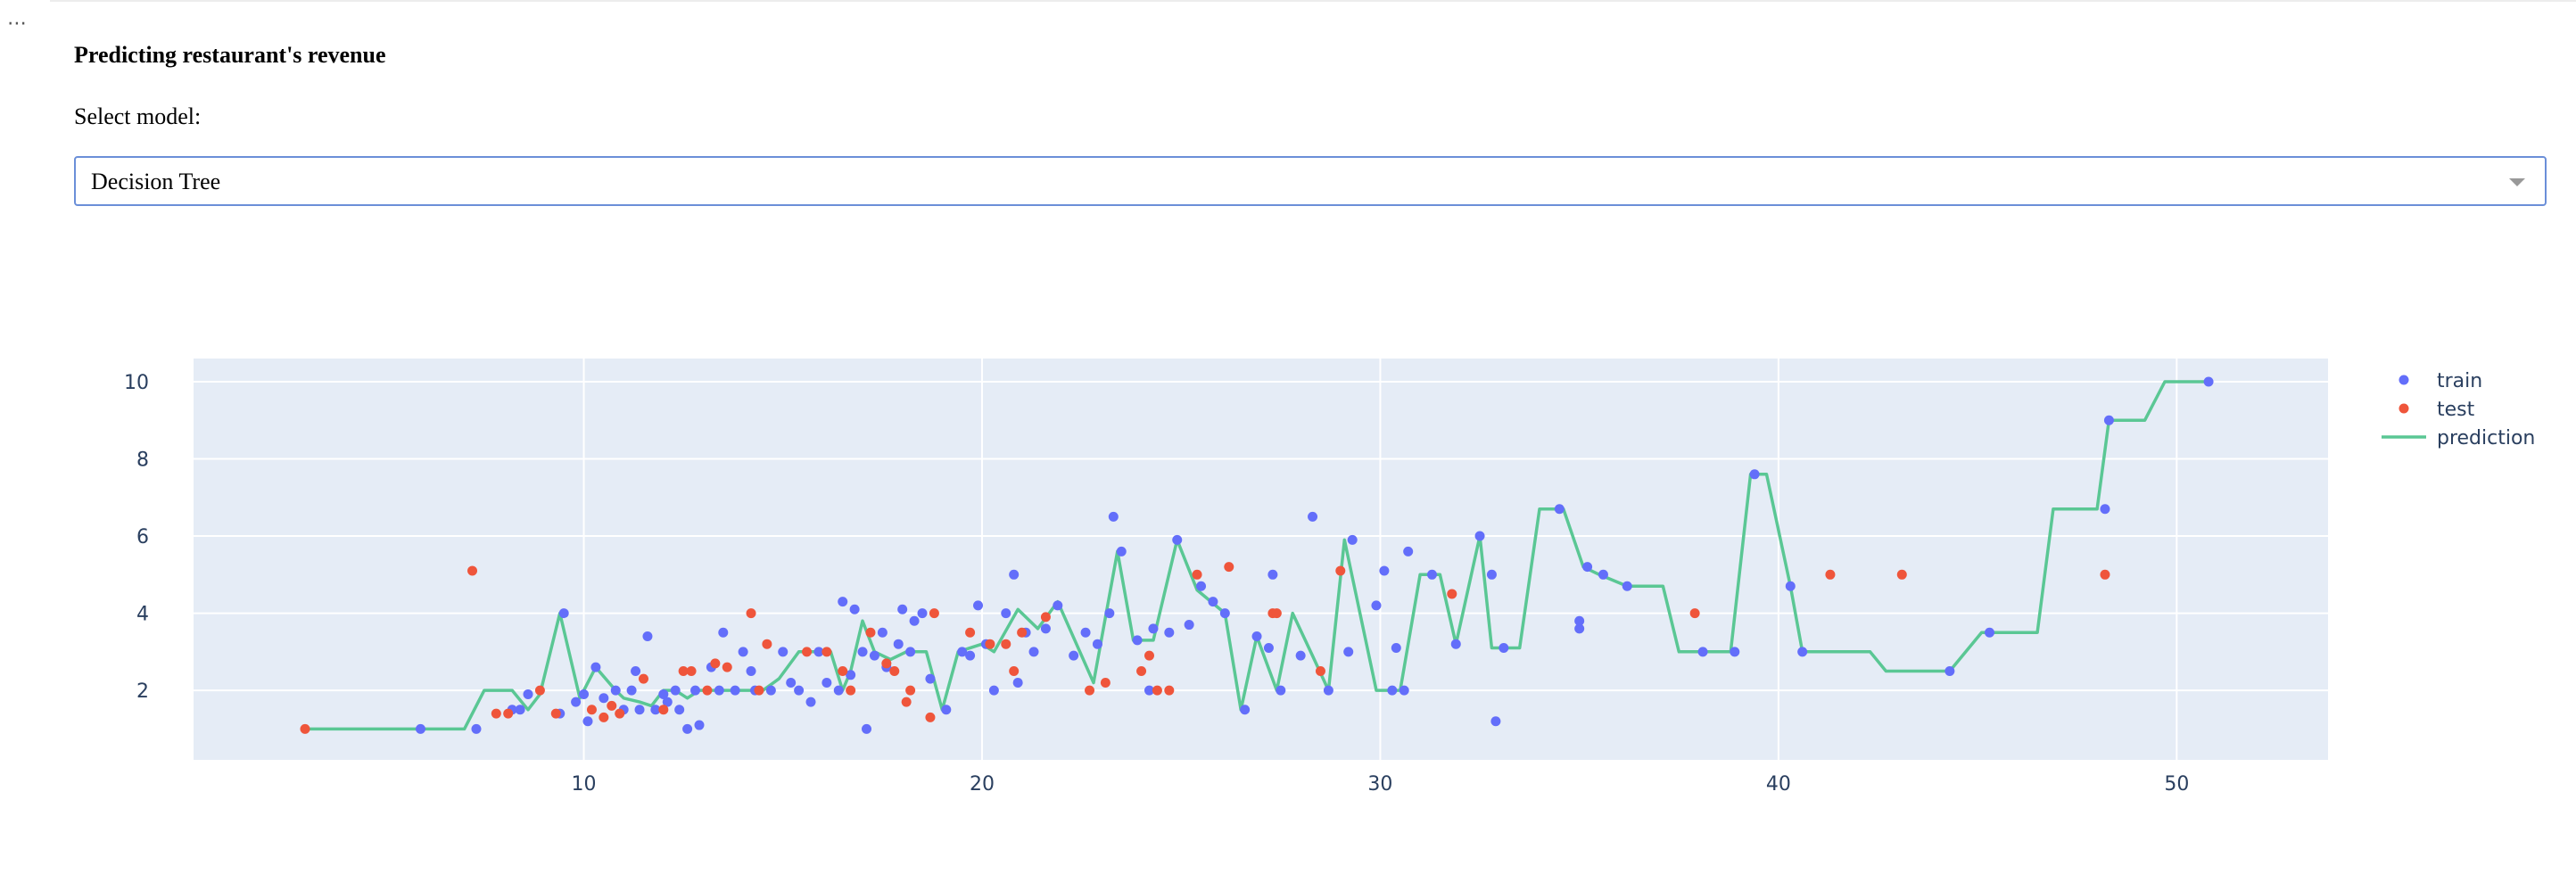 The image size is (2576, 874). I want to click on model-dropdown-value: Decision Tree, so click(156, 181).